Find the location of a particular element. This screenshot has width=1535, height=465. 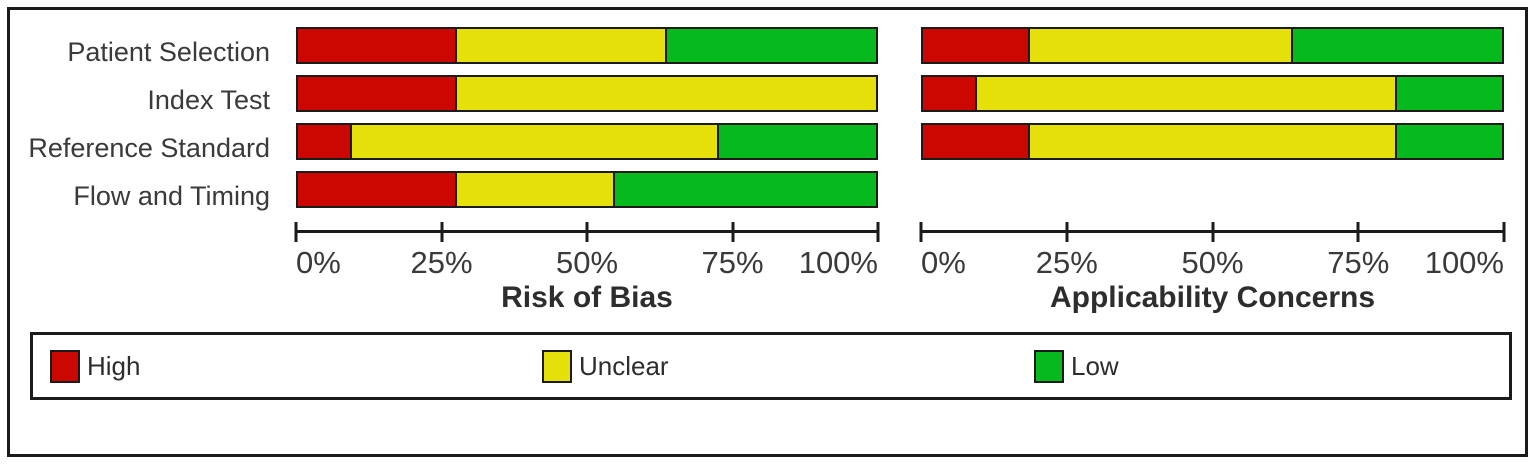

legend-item-high: High is located at coordinates (279, 366).